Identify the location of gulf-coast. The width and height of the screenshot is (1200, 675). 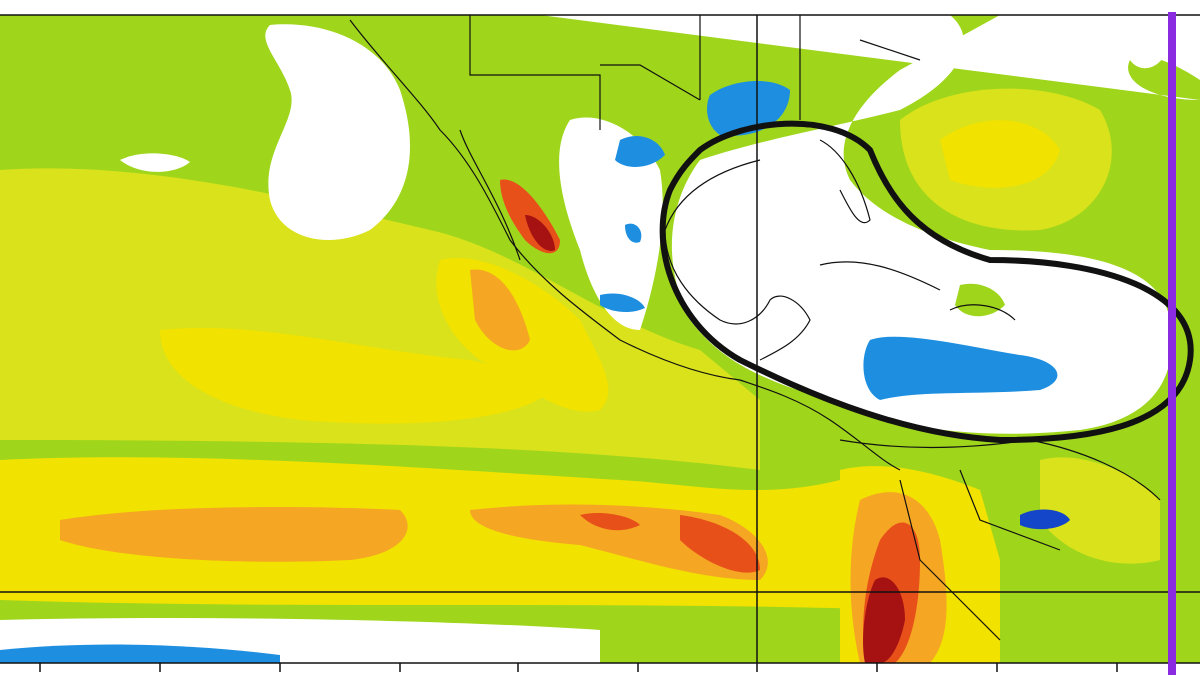
(737, 260).